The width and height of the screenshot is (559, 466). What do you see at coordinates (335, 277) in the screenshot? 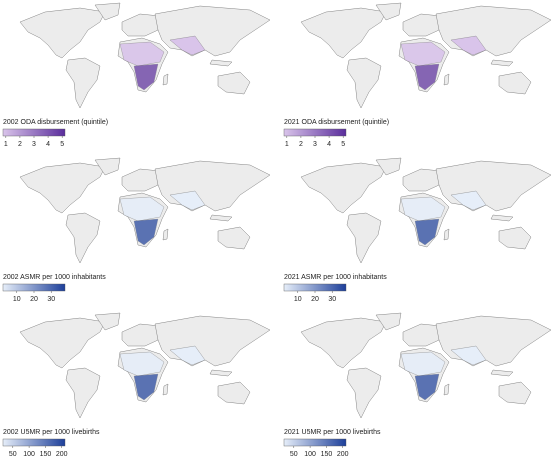
I see `legend-title: 2021 ASMR per 1000 inhabitants` at bounding box center [335, 277].